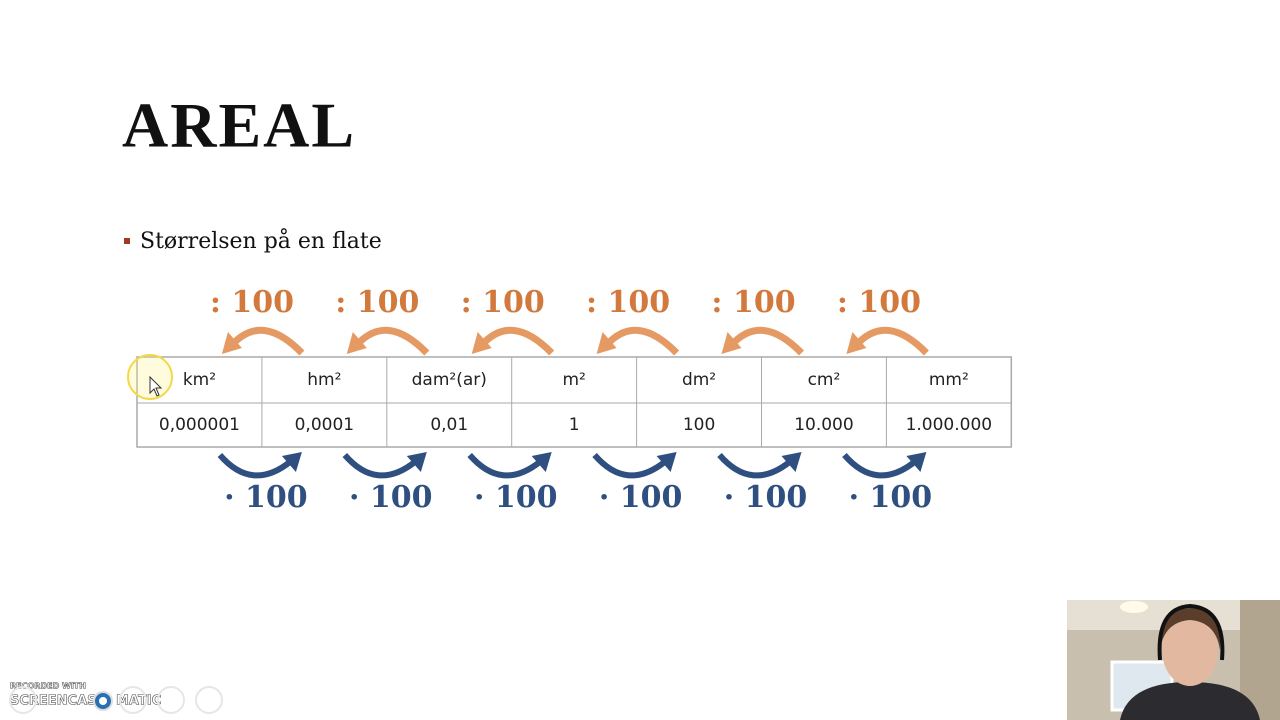  I want to click on table-header: hm², so click(324, 380).